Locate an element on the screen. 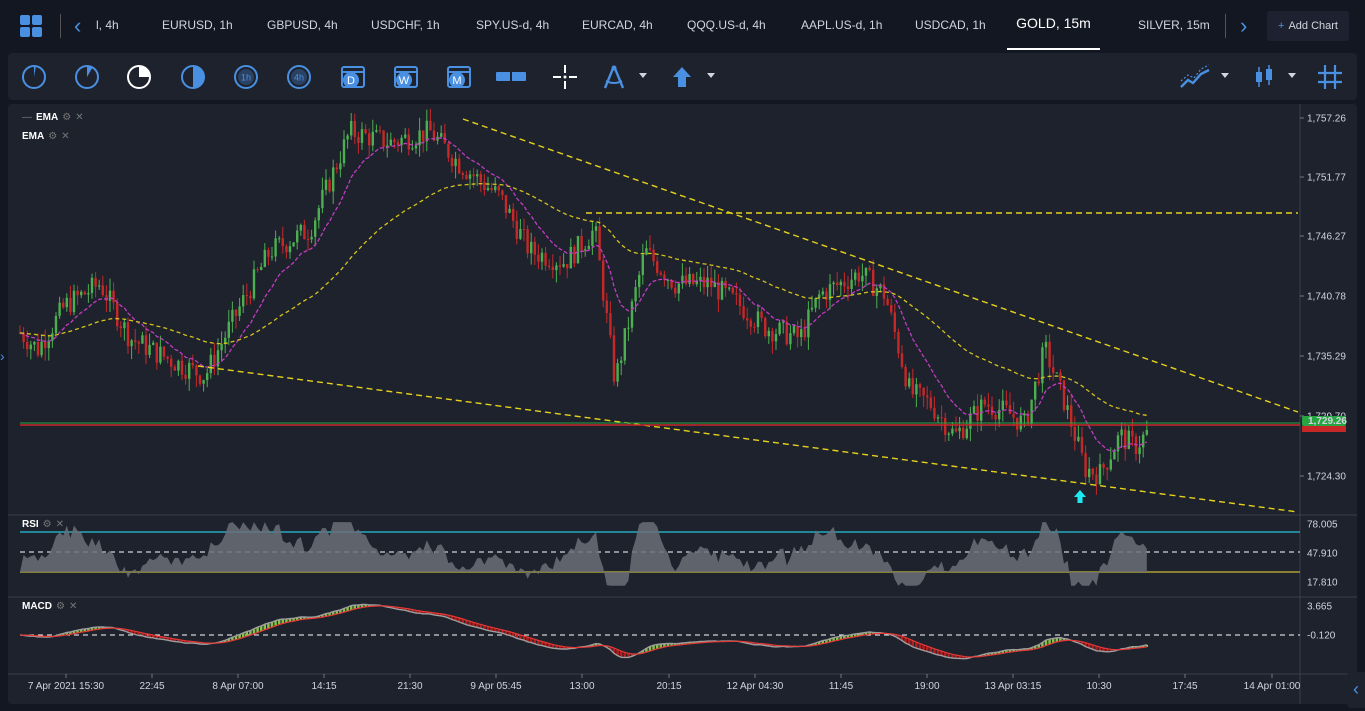  chart-tab: USDCHF, 1h is located at coordinates (405, 25).